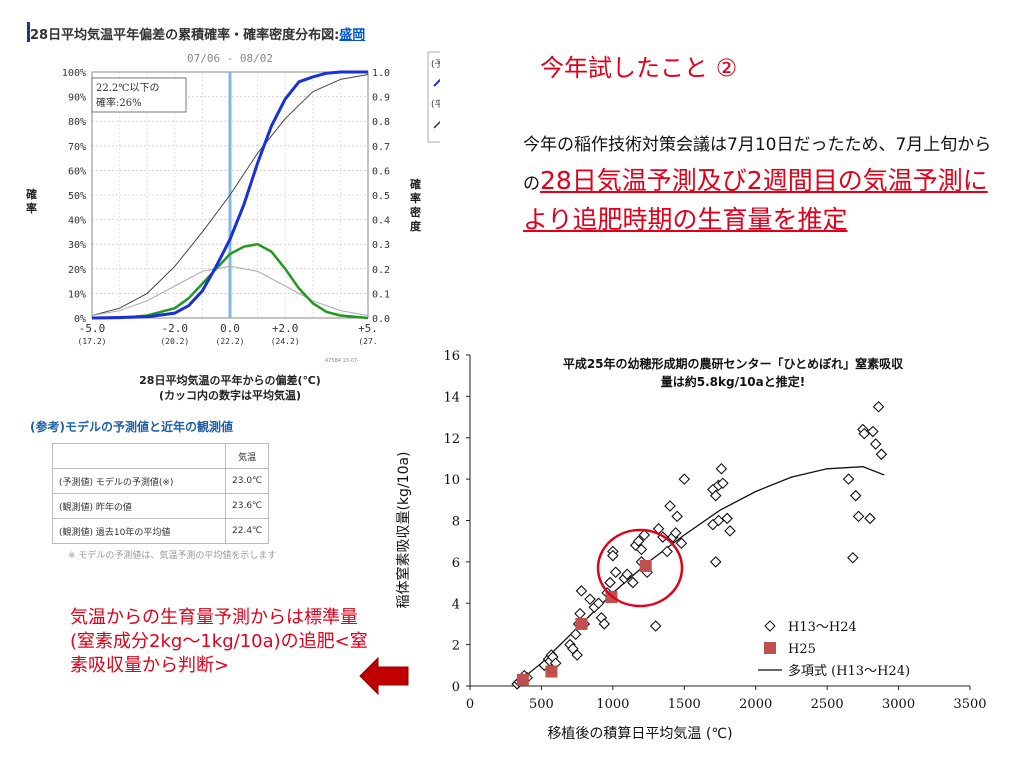 The width and height of the screenshot is (1024, 768). What do you see at coordinates (92, 328) in the screenshot?
I see `x-tick-label: -5.0` at bounding box center [92, 328].